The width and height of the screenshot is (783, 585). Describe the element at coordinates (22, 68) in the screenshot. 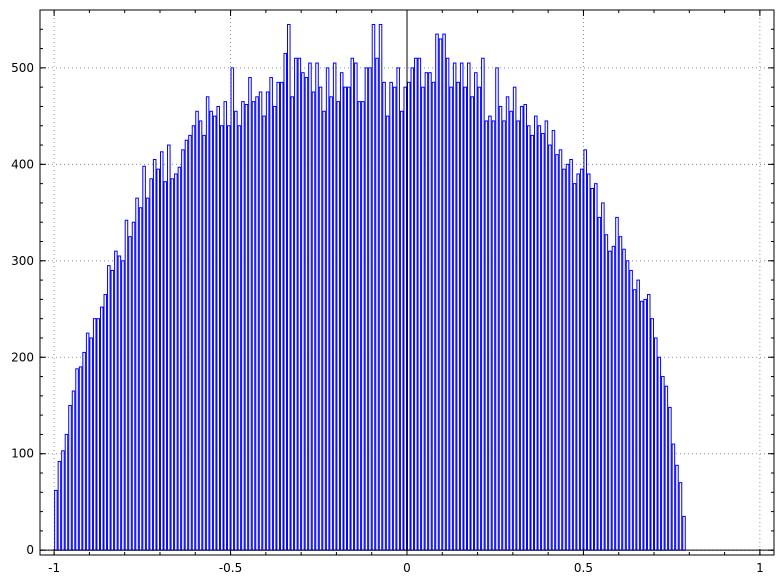

I see `y-tick-label: 500` at that location.